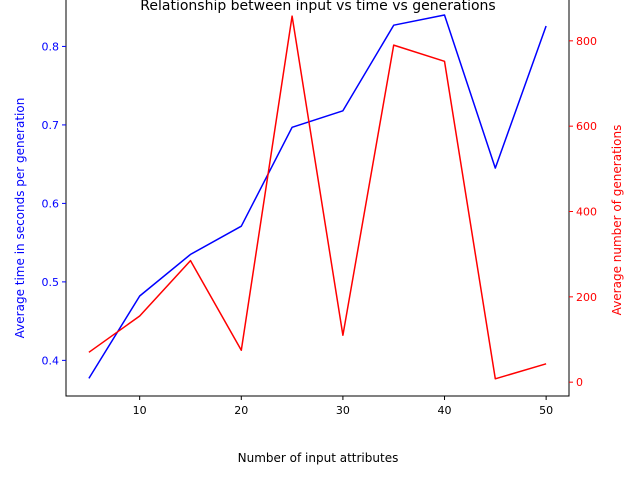  What do you see at coordinates (586, 41) in the screenshot?
I see `right-y-tick-label: 800` at bounding box center [586, 41].